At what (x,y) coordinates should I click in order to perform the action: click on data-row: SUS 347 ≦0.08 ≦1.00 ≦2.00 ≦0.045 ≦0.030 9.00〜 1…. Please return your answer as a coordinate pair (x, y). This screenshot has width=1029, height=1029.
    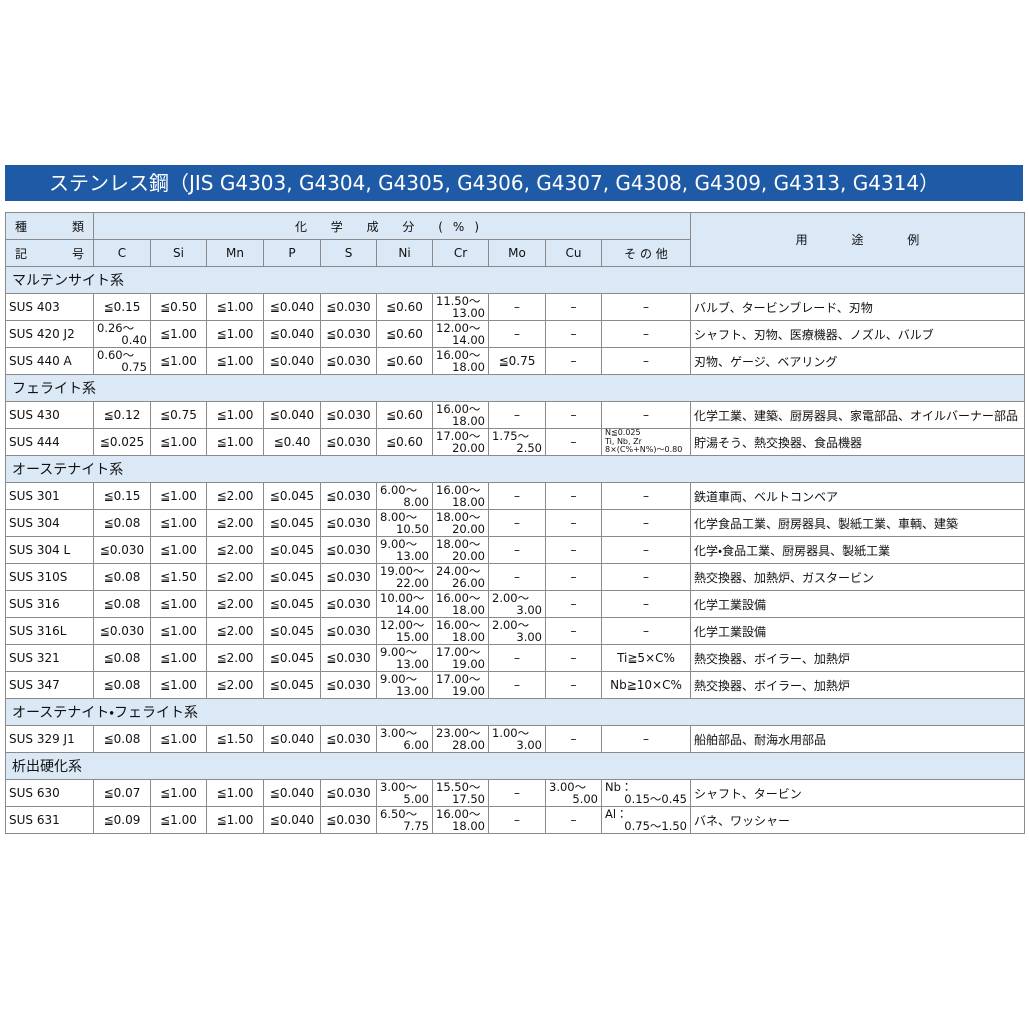
    Looking at the image, I should click on (515, 685).